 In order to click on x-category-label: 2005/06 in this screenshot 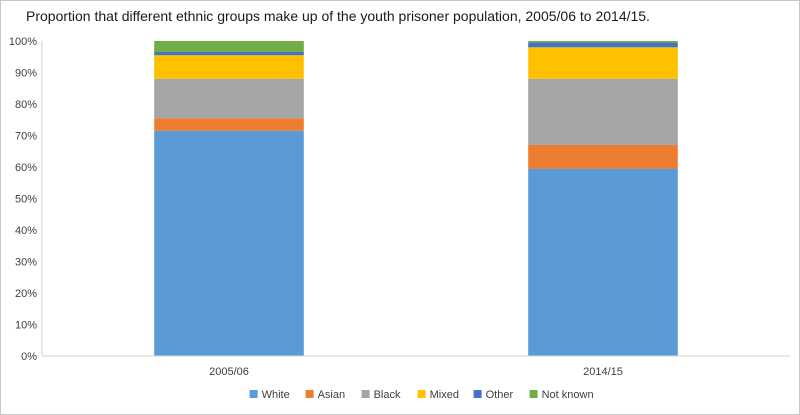, I will do `click(229, 372)`.